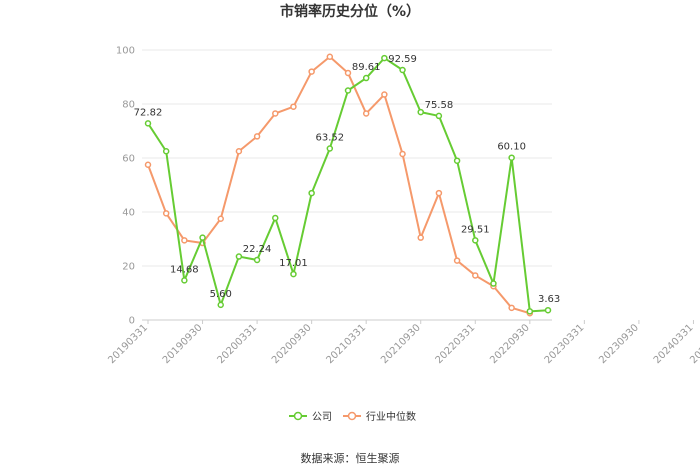  I want to click on x-tick-label: 20190930, so click(183, 344).